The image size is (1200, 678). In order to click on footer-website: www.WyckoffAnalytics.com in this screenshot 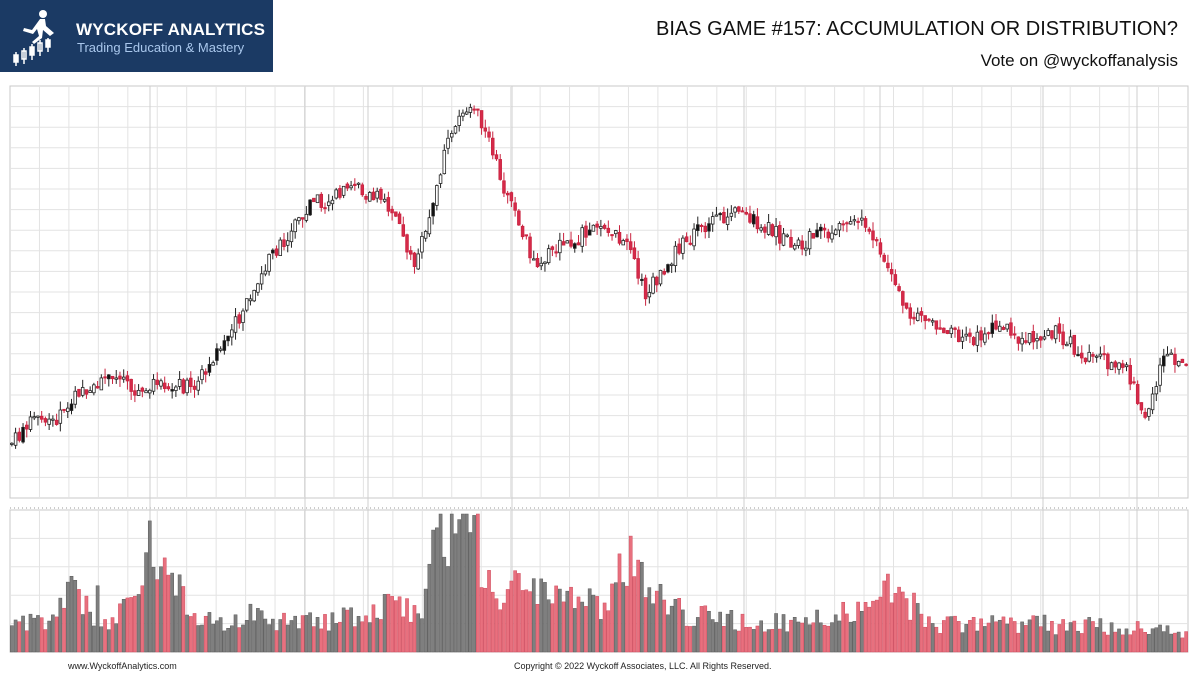, I will do `click(122, 666)`.